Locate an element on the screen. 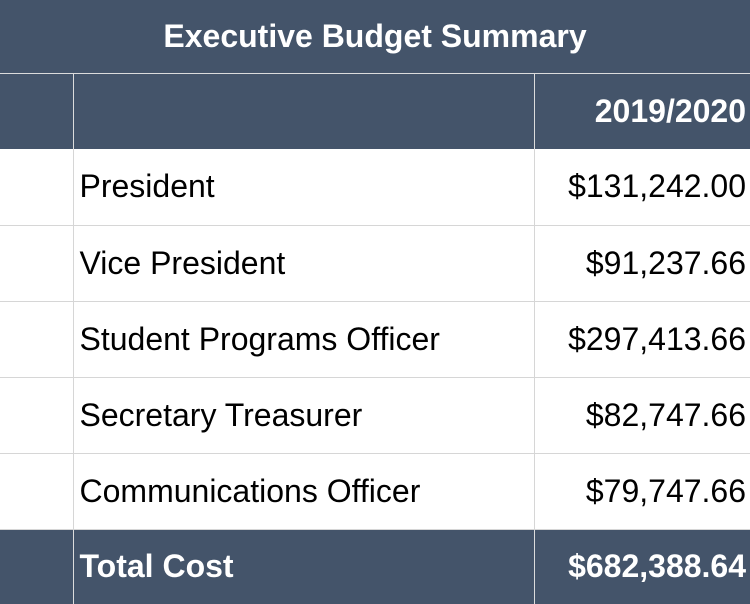  row-amount: $91,237.66 is located at coordinates (642, 263).